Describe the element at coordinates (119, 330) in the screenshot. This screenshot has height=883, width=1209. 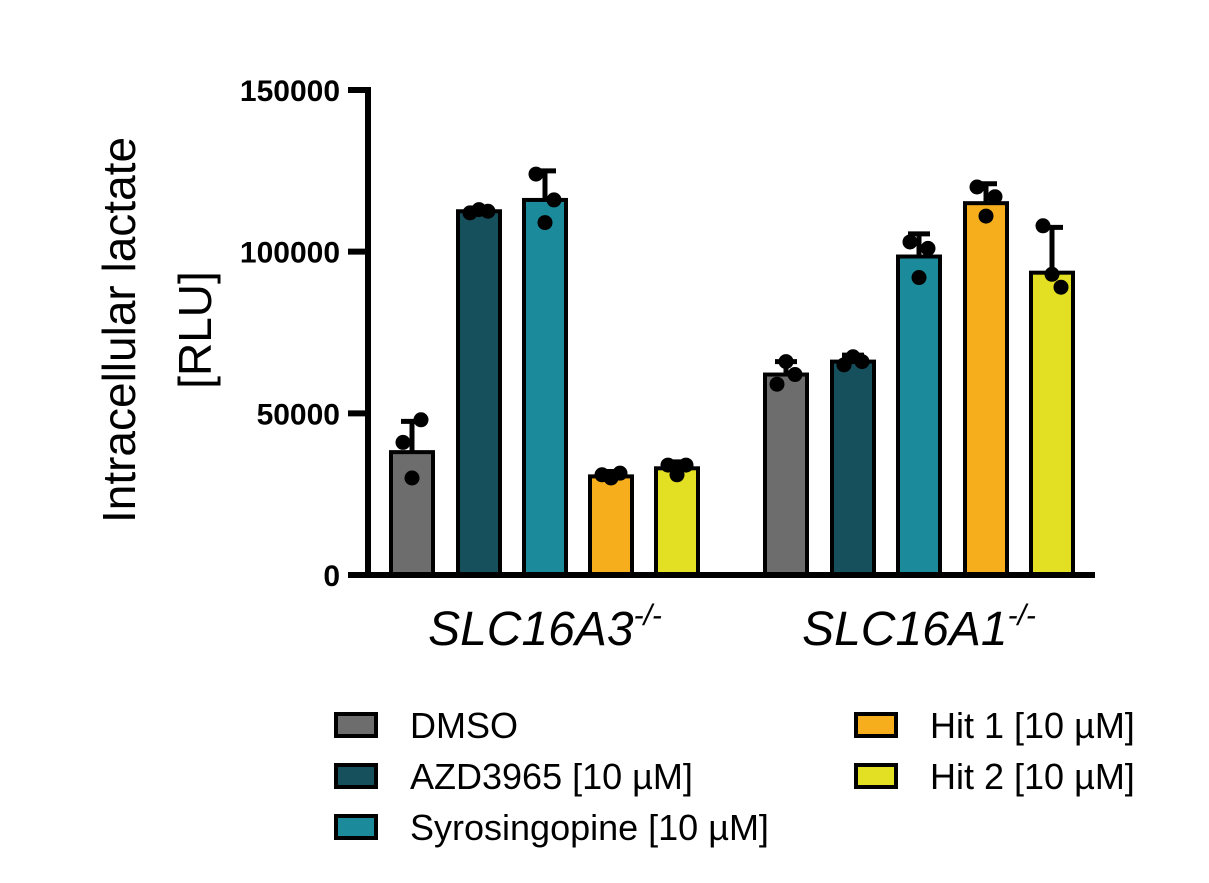
I see `y-axis-title-line-1: Intracellular lactate` at that location.